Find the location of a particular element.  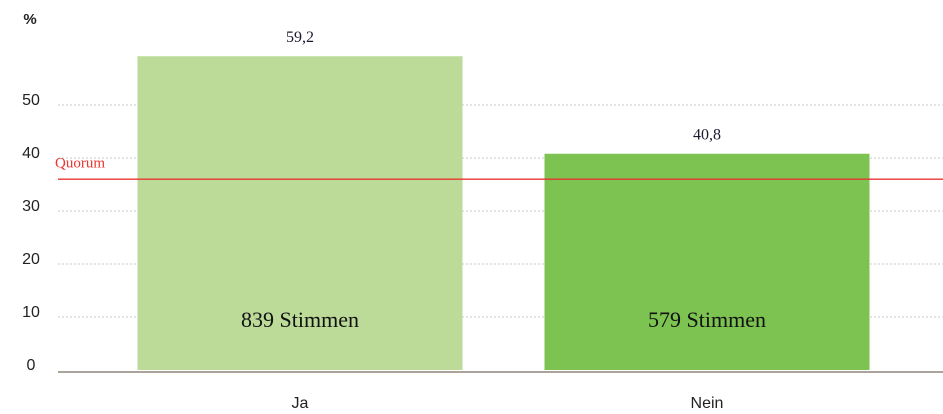

y-tick-label: 20 is located at coordinates (31, 259).